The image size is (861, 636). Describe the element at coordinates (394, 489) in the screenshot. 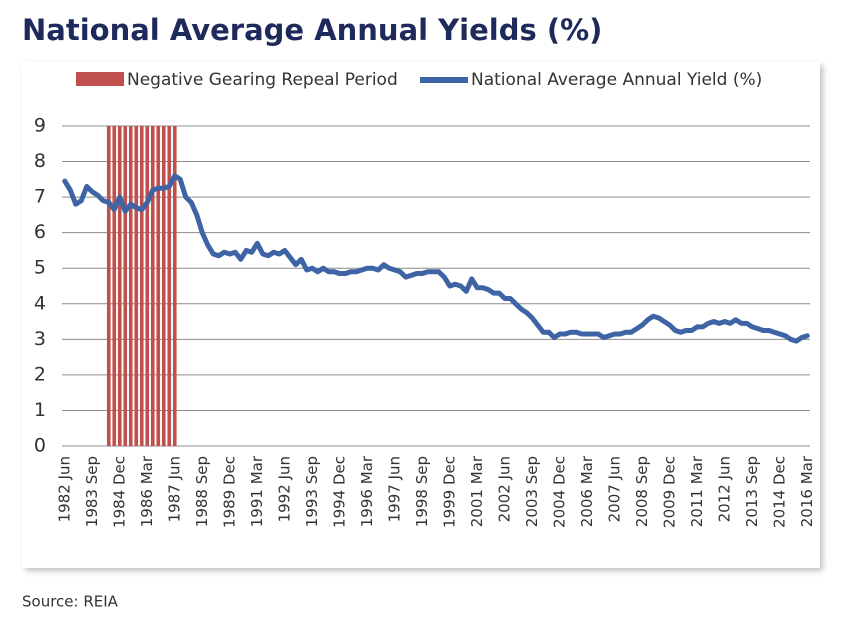

I see `x-tick-label: 1997 Jun` at that location.